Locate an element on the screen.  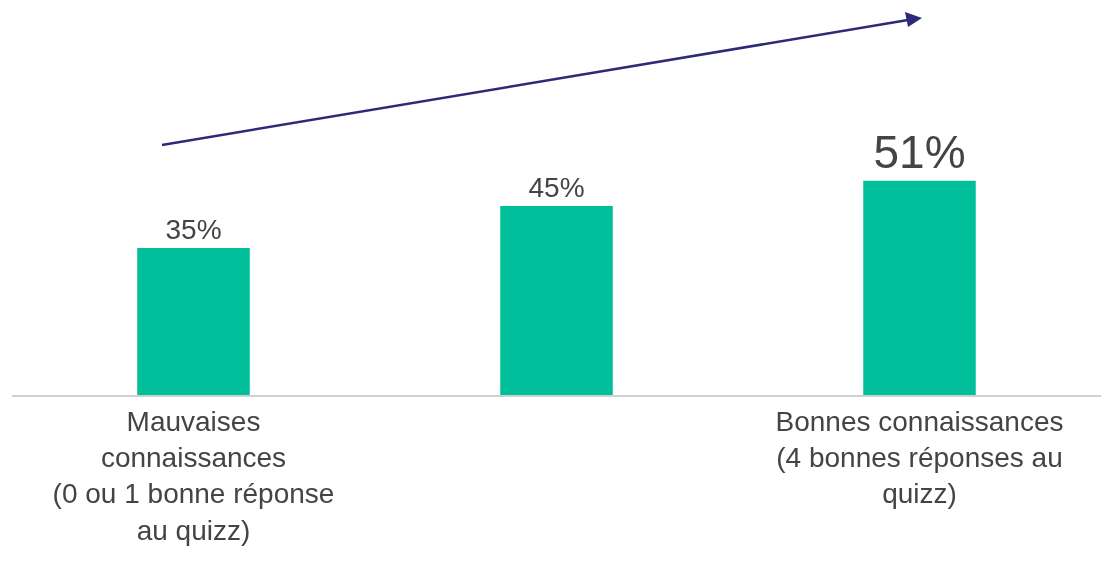
x-tick-label: Mauvaises connaissances (0 ou 1 bonne réponse au quizz) is located at coordinates (193, 475).